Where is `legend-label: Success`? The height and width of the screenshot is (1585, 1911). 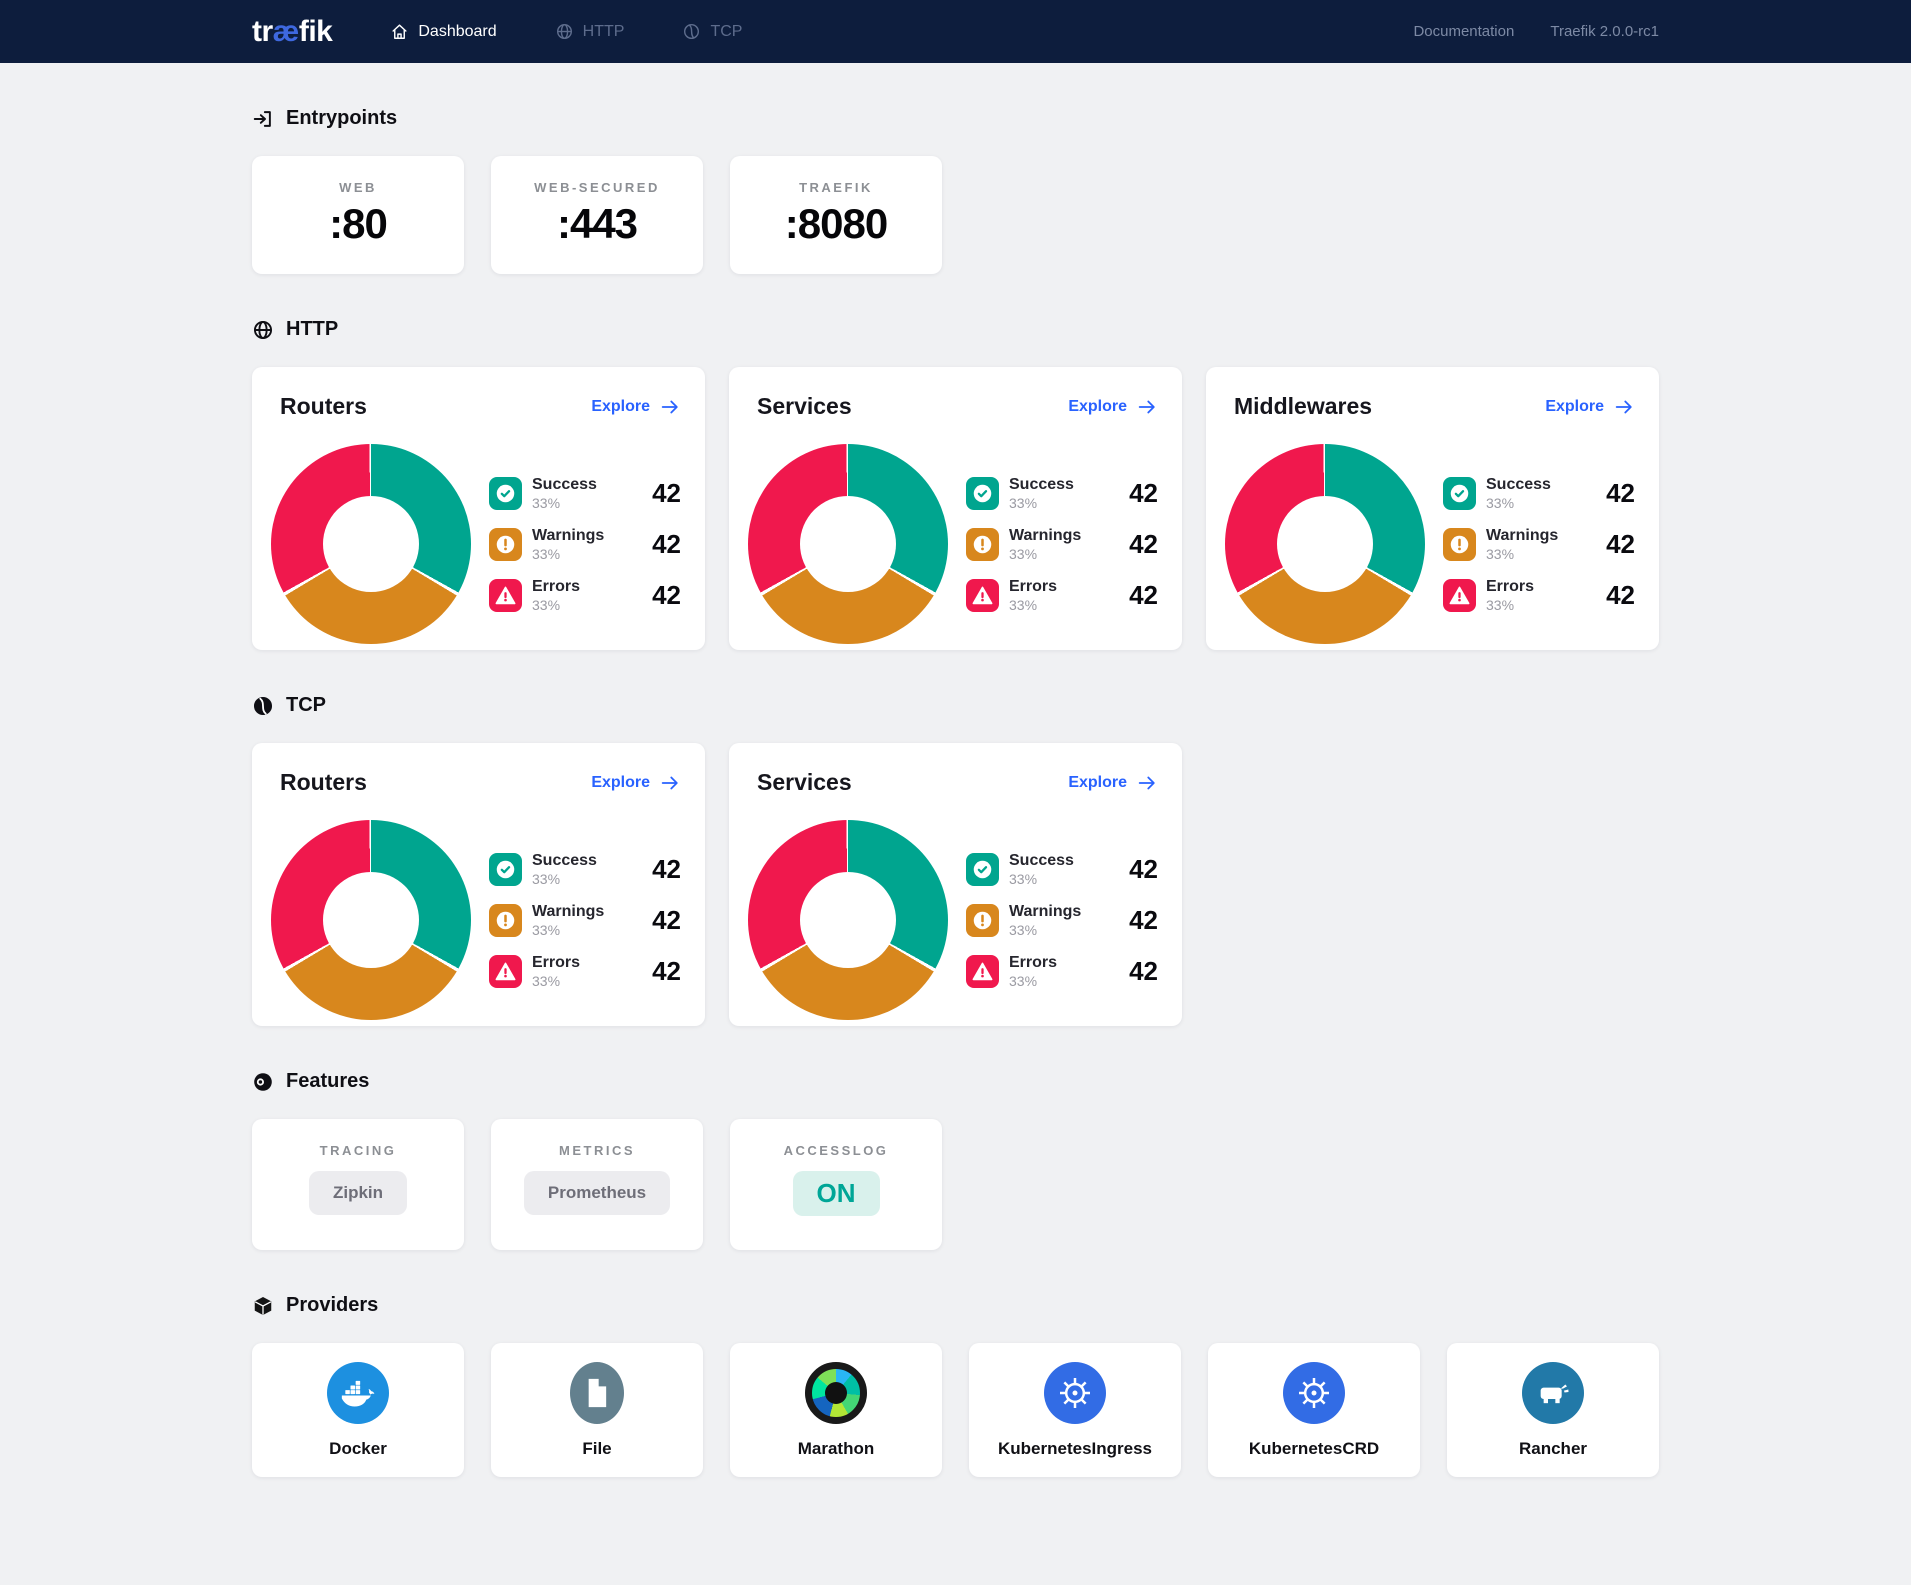 legend-label: Success is located at coordinates (1041, 860).